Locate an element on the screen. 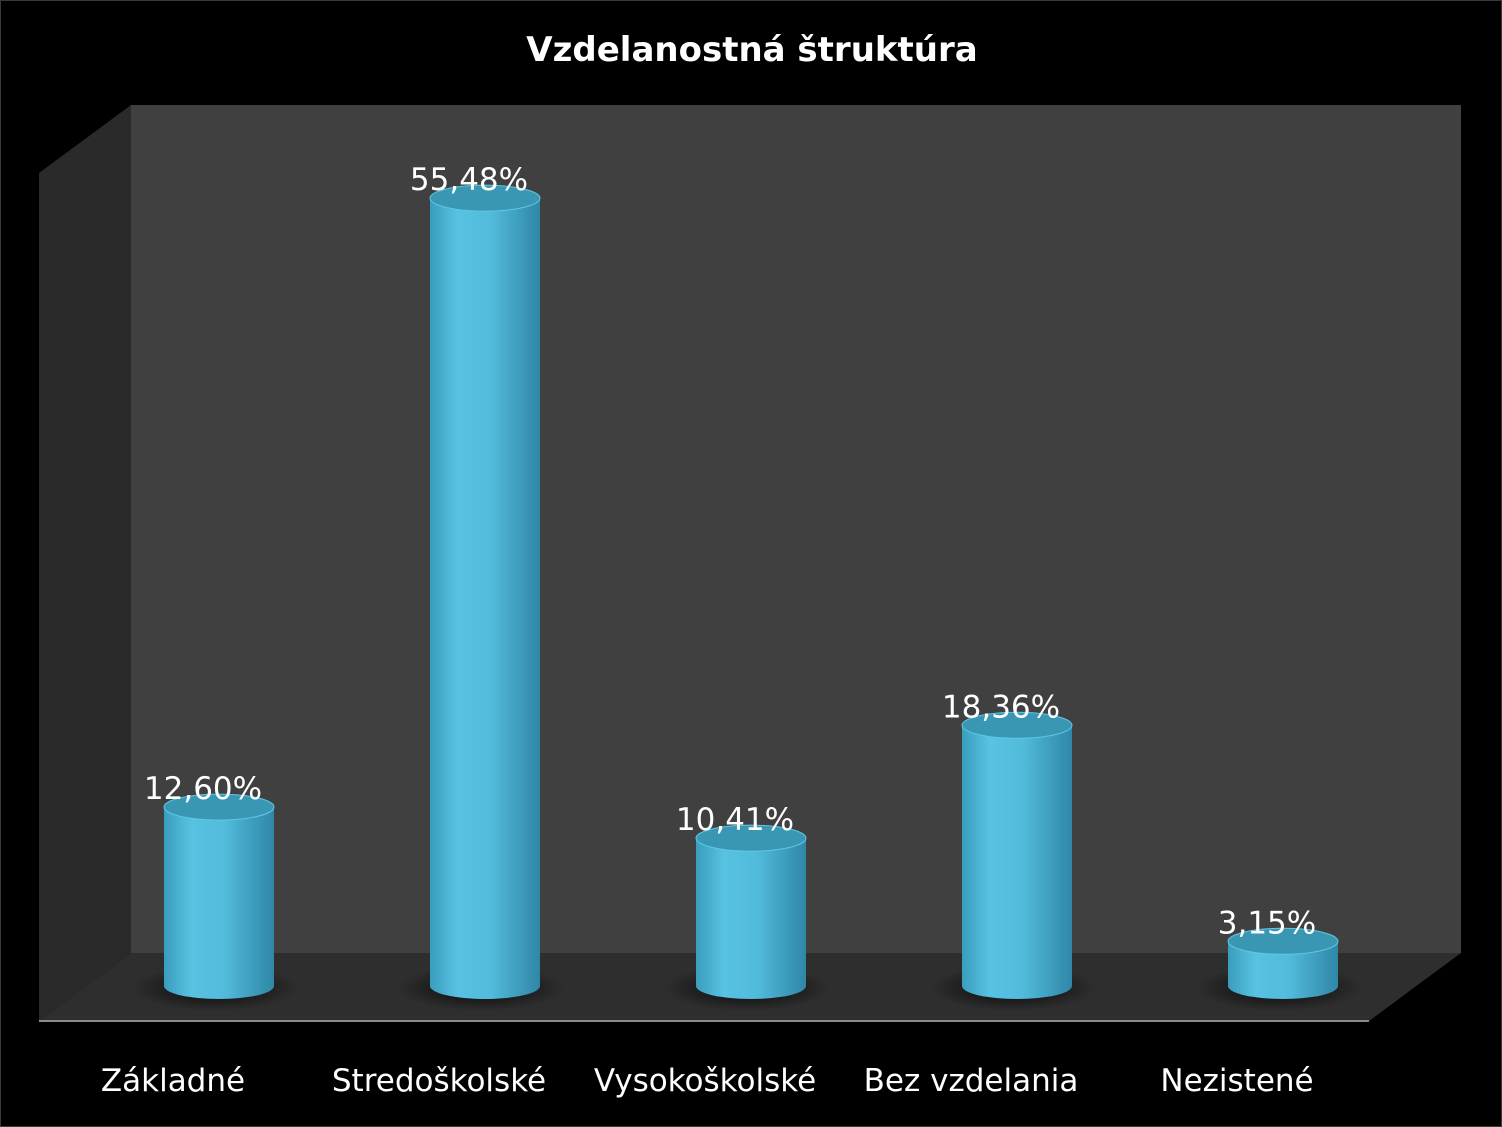 The width and height of the screenshot is (1502, 1127). plot-side-wall is located at coordinates (85, 563).